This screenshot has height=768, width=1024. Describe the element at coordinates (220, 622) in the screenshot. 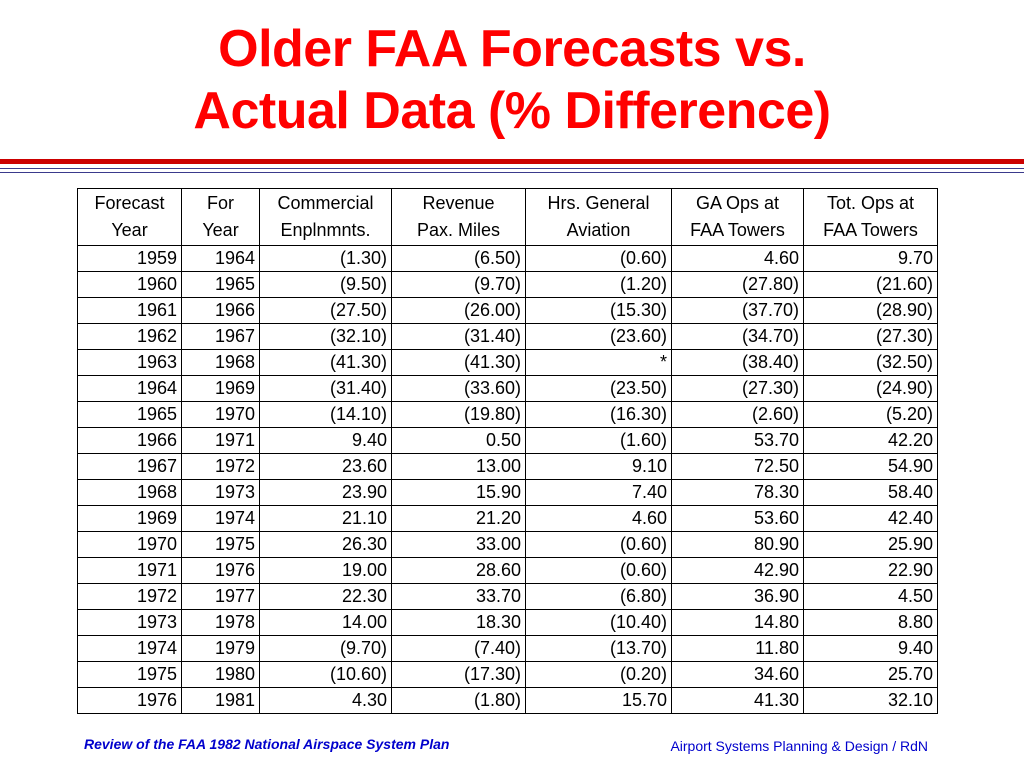

I see `table-cell: 1978` at that location.